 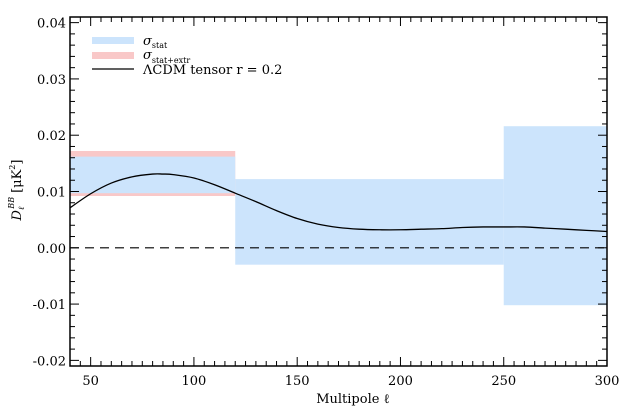 What do you see at coordinates (49, 305) in the screenshot?
I see `y-tick-label: -0.01` at bounding box center [49, 305].